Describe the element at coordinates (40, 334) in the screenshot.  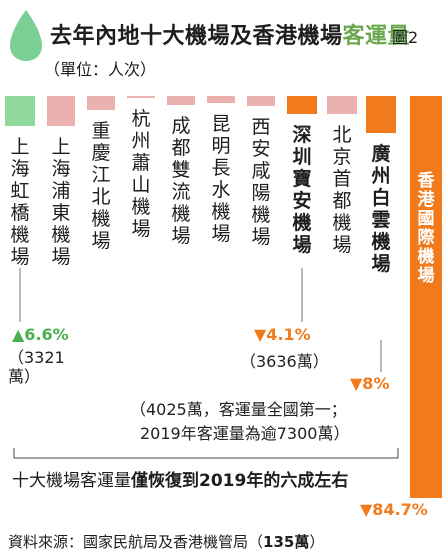
I see `hongqiao-change-label: ▲6.6%` at that location.